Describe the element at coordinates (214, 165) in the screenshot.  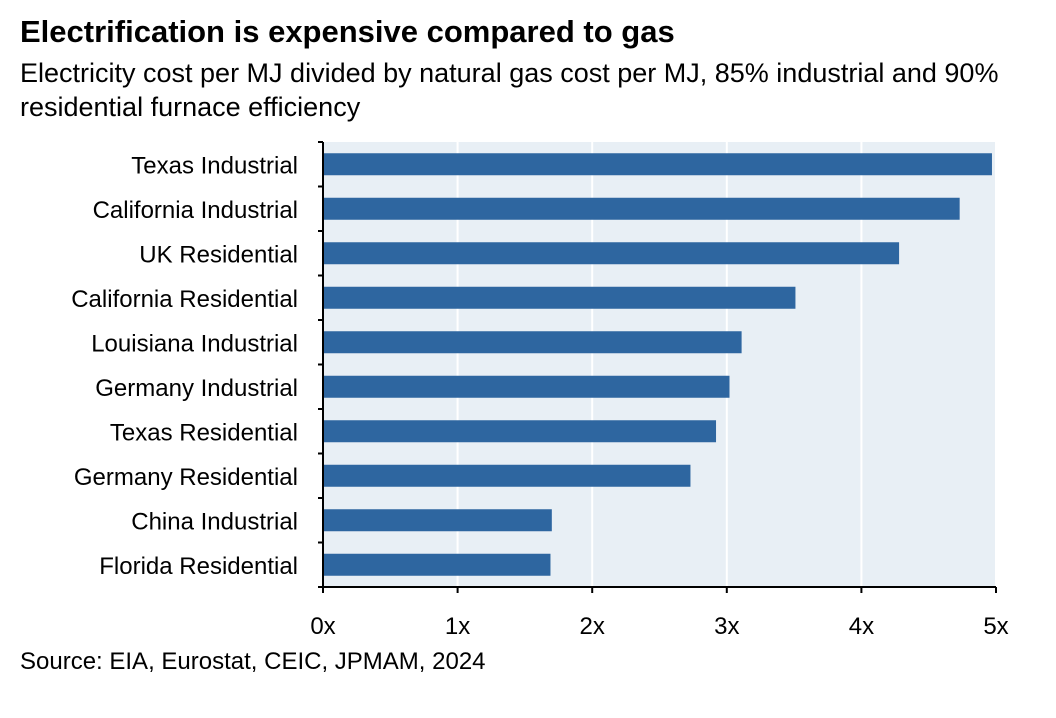
I see `category-label-texas-industrial: Texas Industrial` at that location.